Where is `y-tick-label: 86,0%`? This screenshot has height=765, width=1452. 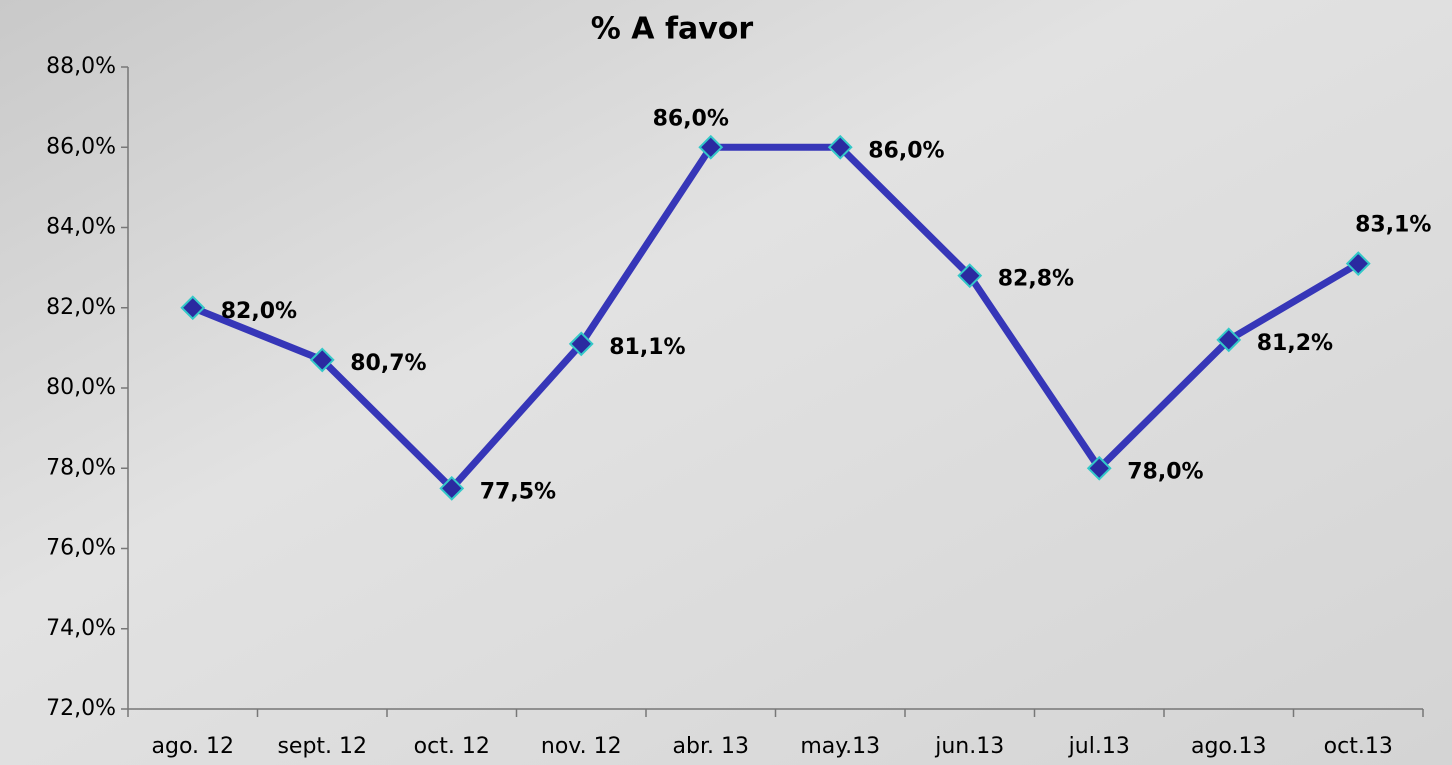 y-tick-label: 86,0% is located at coordinates (81, 146).